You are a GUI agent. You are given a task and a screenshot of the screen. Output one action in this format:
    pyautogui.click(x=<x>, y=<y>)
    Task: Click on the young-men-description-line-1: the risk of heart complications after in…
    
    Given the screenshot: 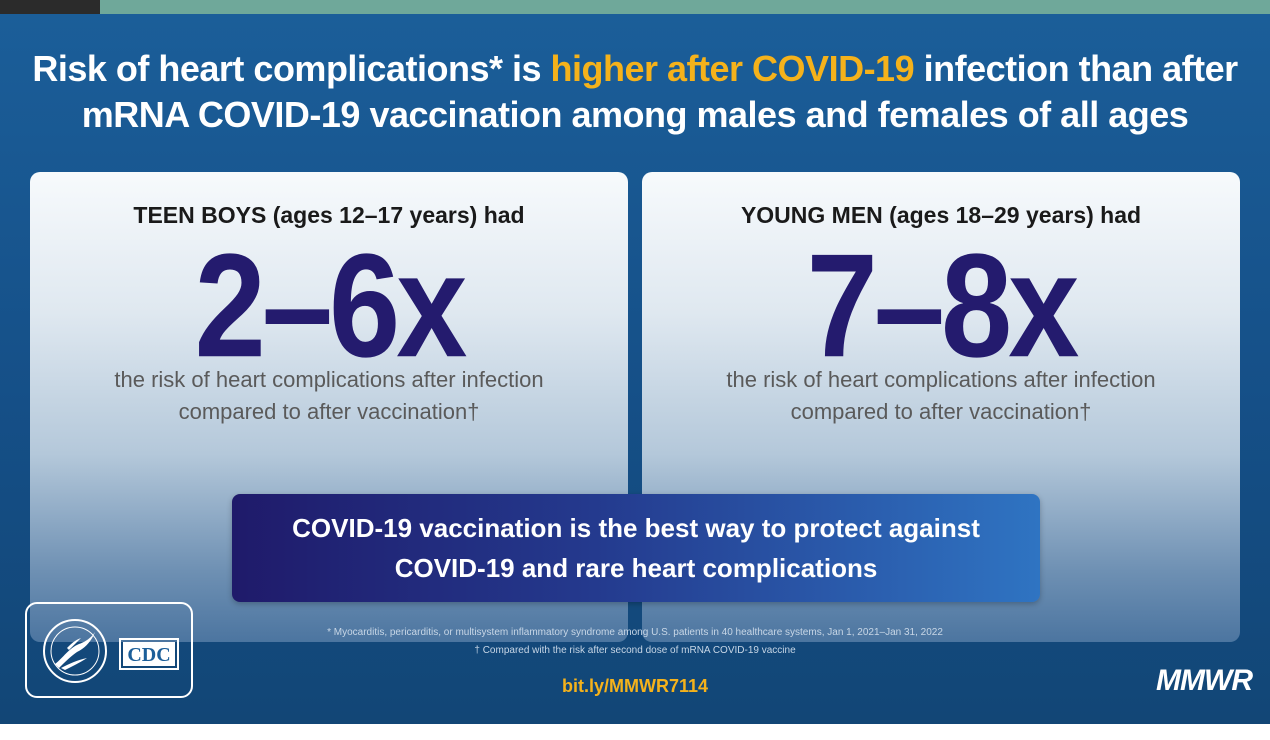 What is the action you would take?
    pyautogui.click(x=941, y=379)
    